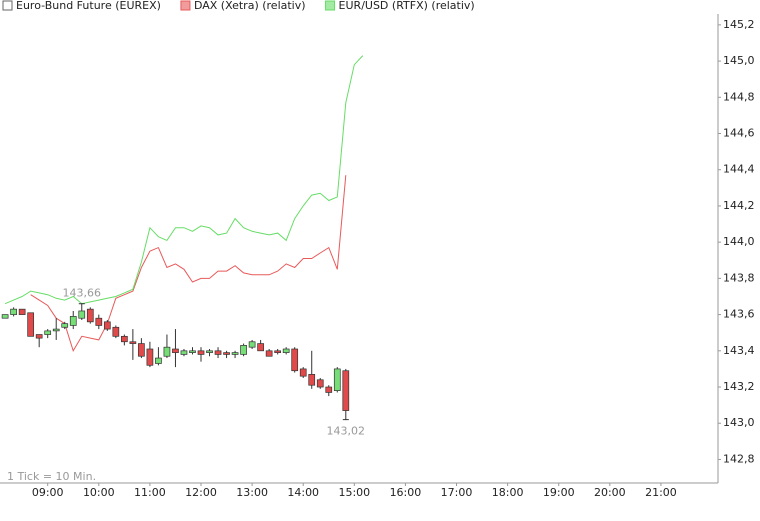  I want to click on y-tick-label: 144,0, so click(739, 241).